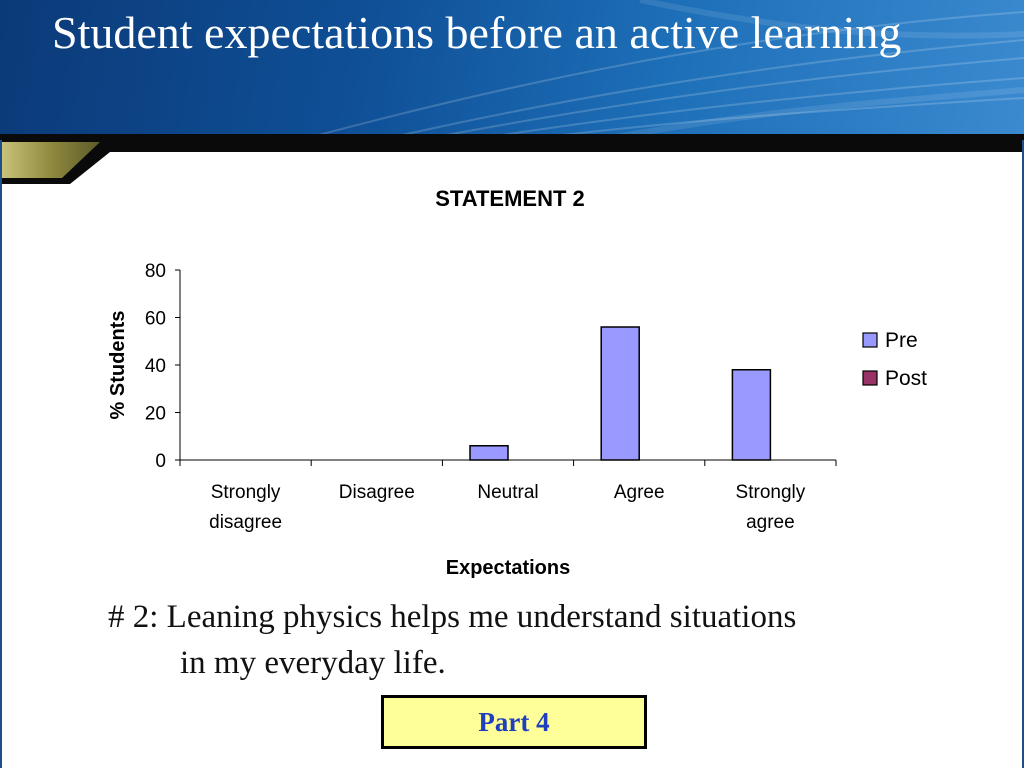  Describe the element at coordinates (870, 378) in the screenshot. I see `legend-swatch-post` at that location.